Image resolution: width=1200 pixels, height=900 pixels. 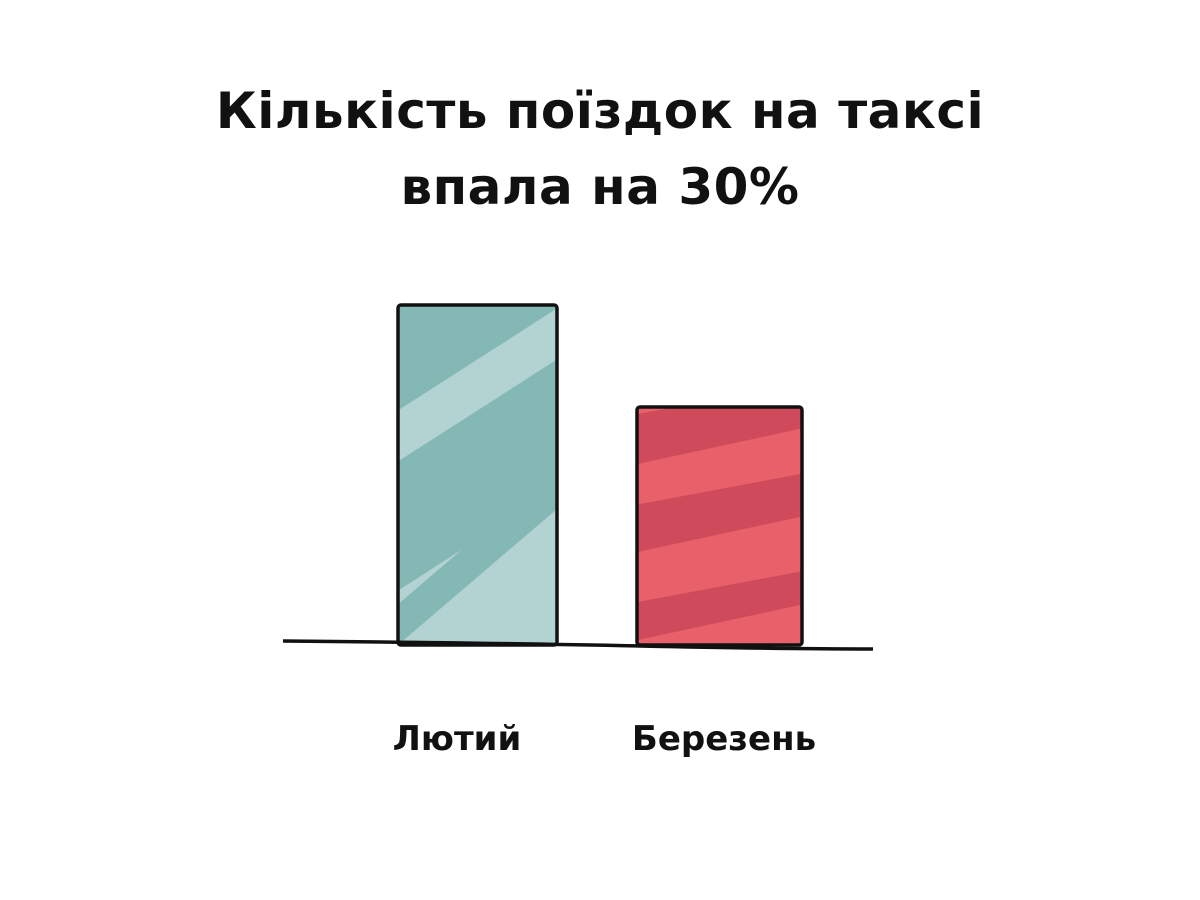 What do you see at coordinates (600, 187) in the screenshot?
I see `chart-title-line-2: впала на 30%` at bounding box center [600, 187].